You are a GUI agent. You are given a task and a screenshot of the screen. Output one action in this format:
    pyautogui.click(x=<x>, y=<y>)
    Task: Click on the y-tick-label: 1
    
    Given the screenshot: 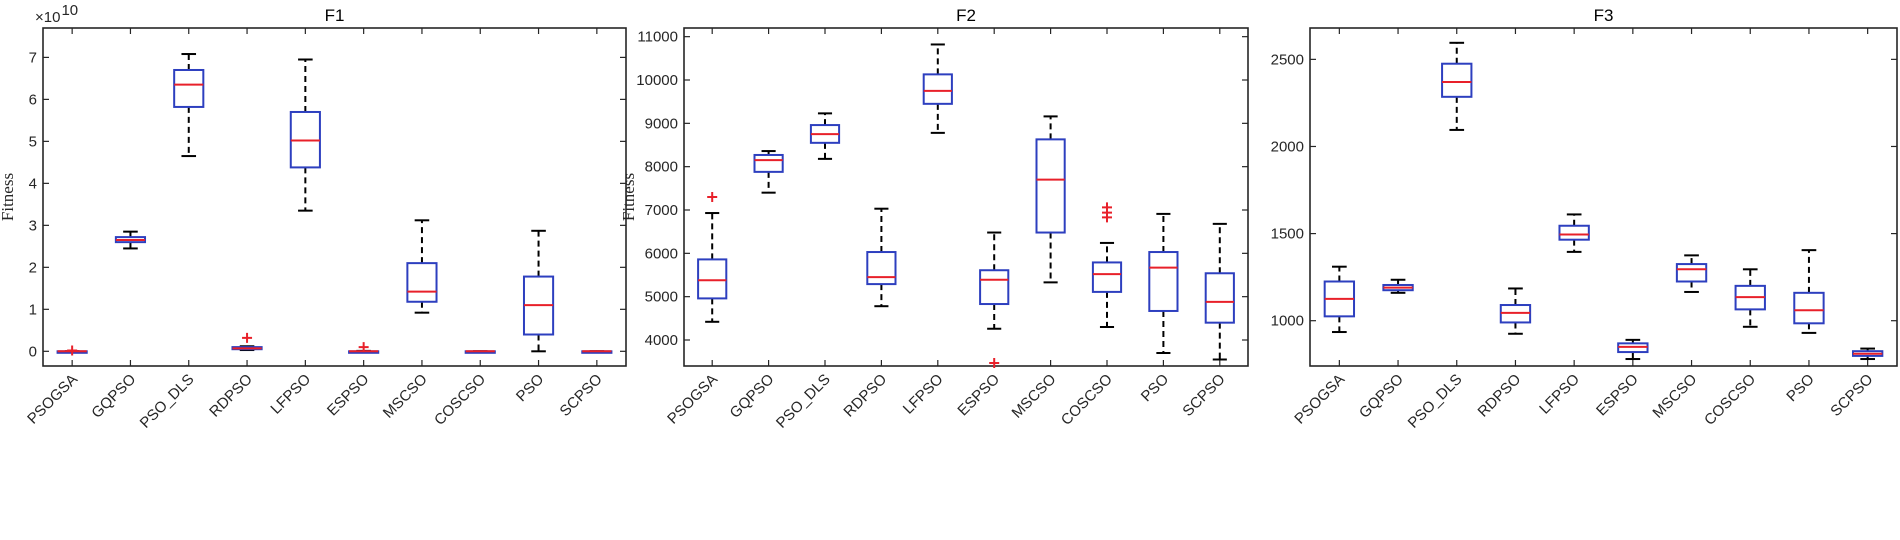 What is the action you would take?
    pyautogui.click(x=33, y=309)
    